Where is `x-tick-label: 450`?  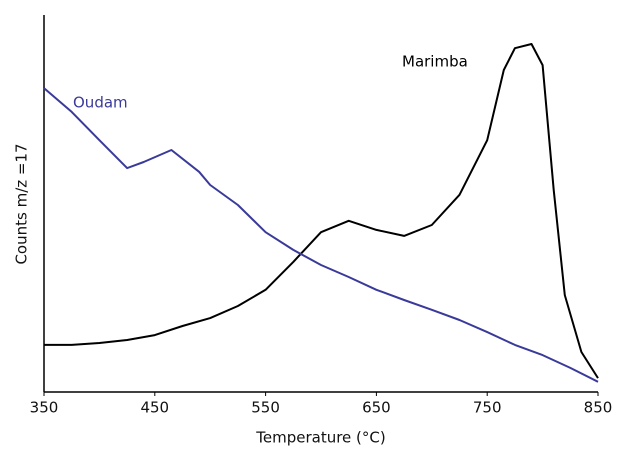 x-tick-label: 450 is located at coordinates (154, 408).